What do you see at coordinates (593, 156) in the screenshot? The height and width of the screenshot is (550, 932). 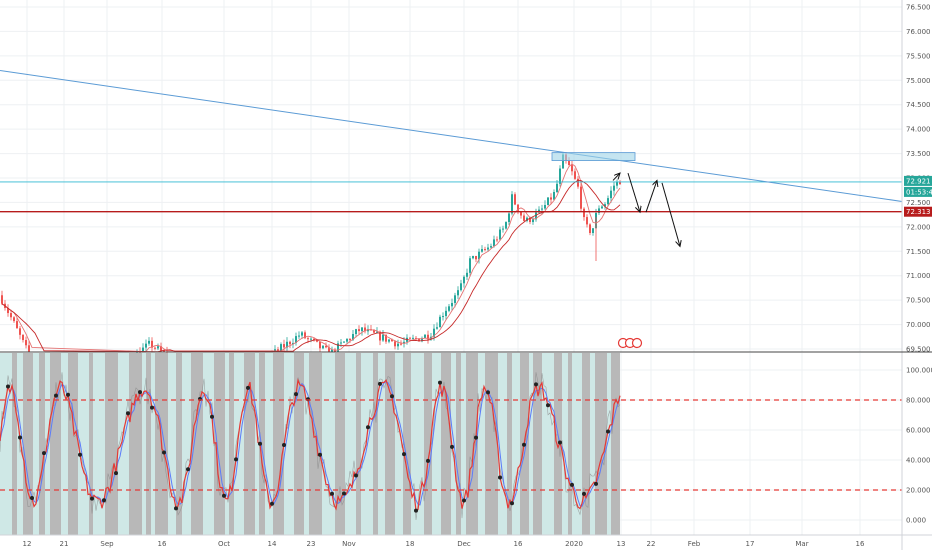 I see `resistance-box` at bounding box center [593, 156].